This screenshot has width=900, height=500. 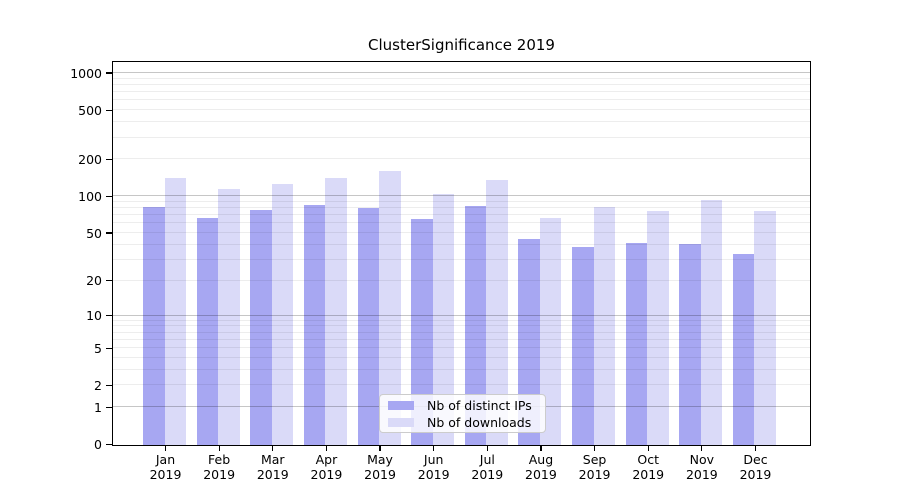 I want to click on y-tick-label: 50, so click(x=94, y=233).